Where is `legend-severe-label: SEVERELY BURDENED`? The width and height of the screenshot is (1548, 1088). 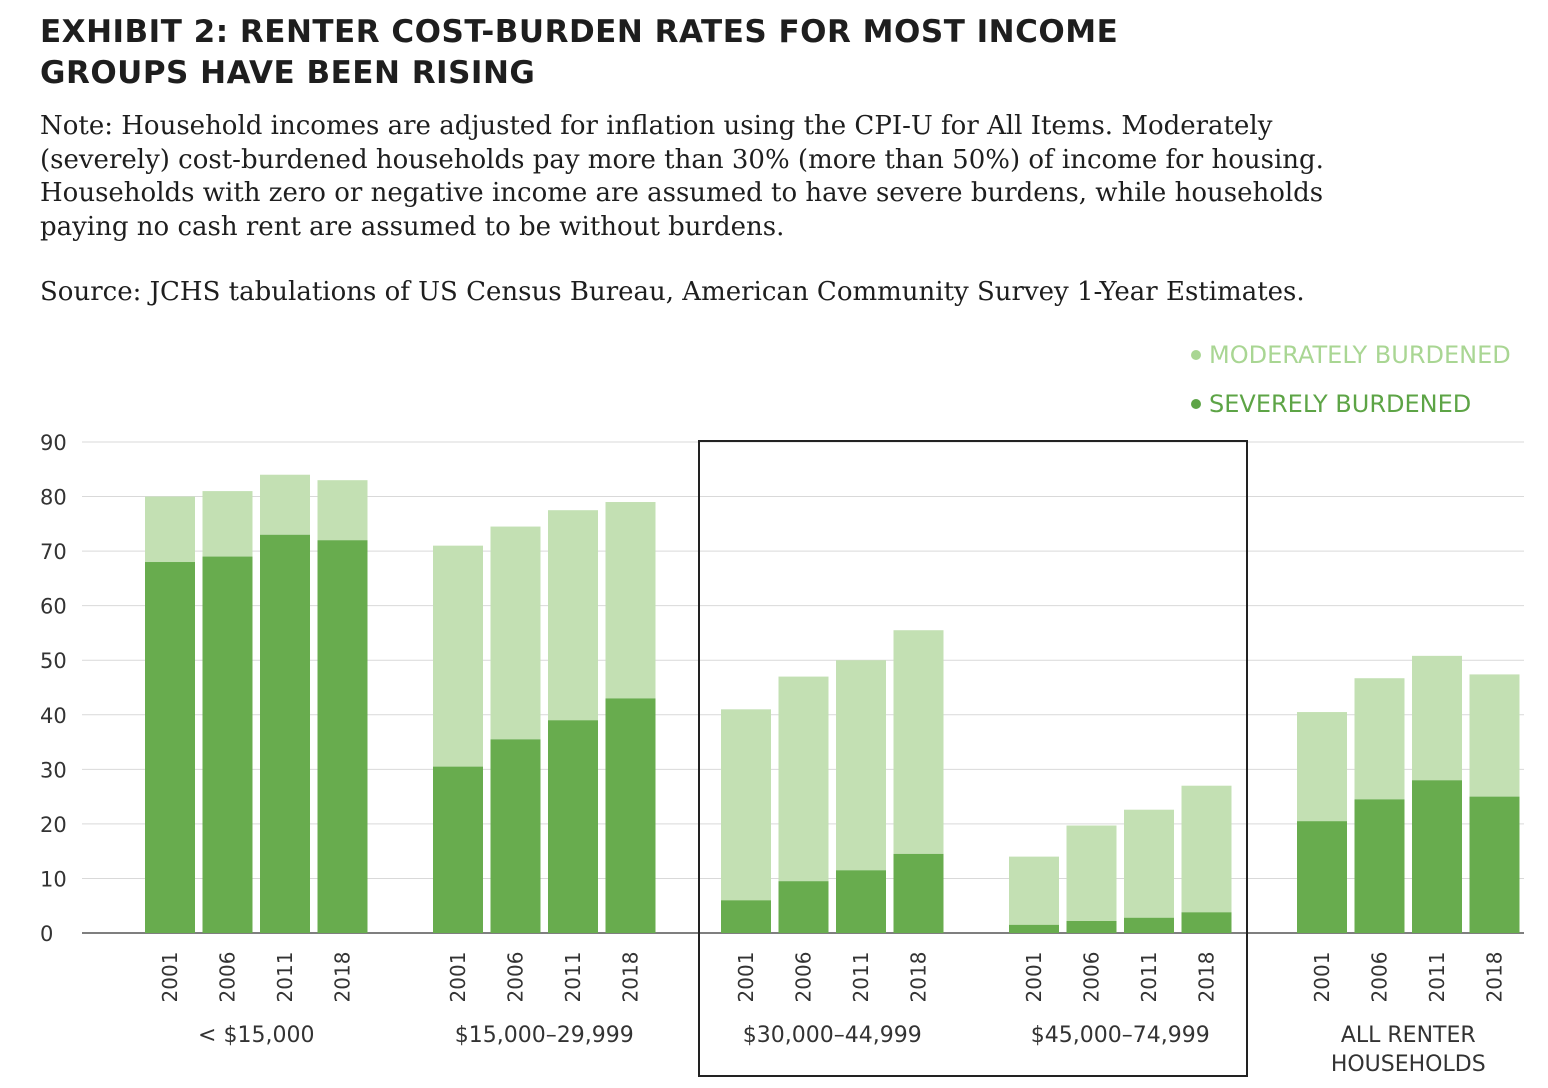
legend-severe-label: SEVERELY BURDENED is located at coordinates (1340, 404).